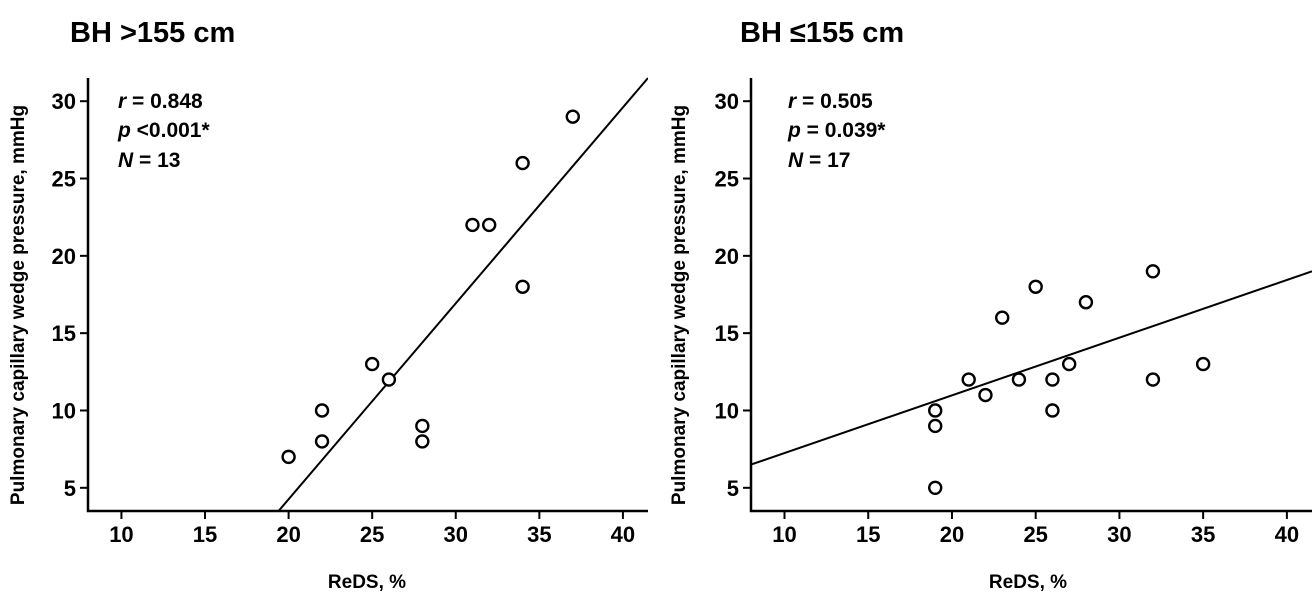 This screenshot has width=1316, height=595. I want to click on stat-r: r = 0.848, so click(160, 101).